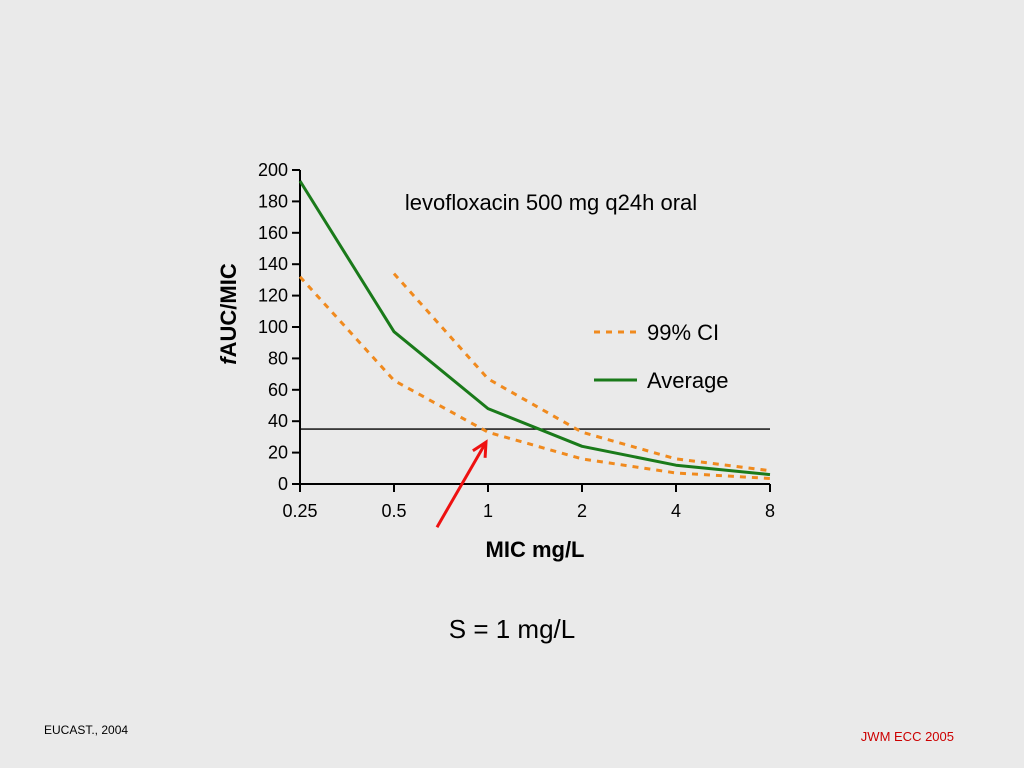 This screenshot has height=768, width=1024. What do you see at coordinates (273, 201) in the screenshot?
I see `y-tick-label: 180` at bounding box center [273, 201].